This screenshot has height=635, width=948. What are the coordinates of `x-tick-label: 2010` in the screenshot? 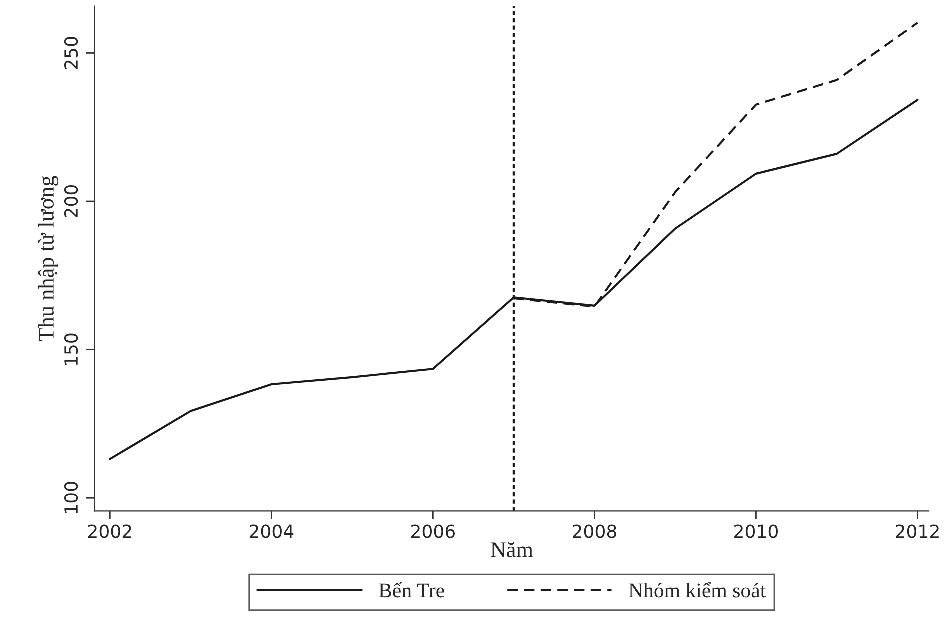 It's located at (756, 531).